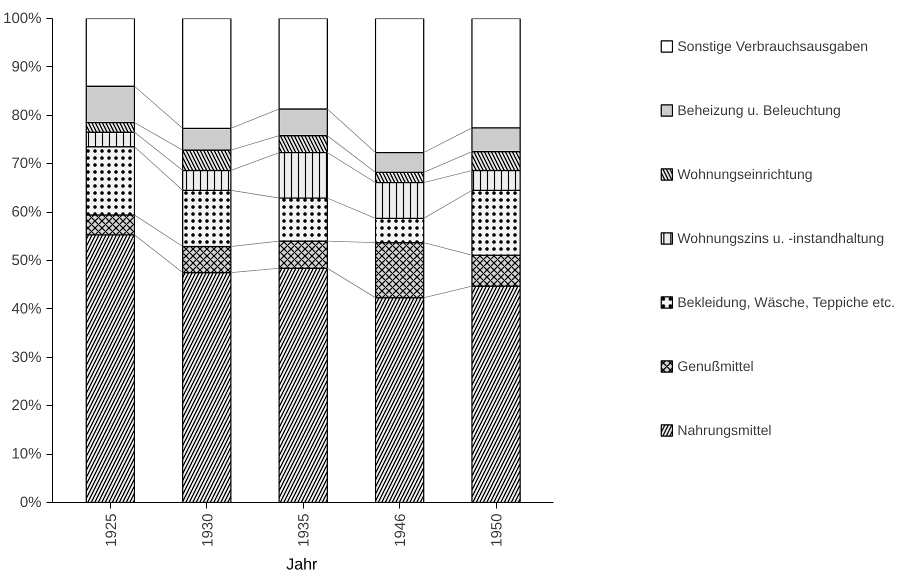  What do you see at coordinates (26, 163) in the screenshot?
I see `y-tick-label: 70%` at bounding box center [26, 163].